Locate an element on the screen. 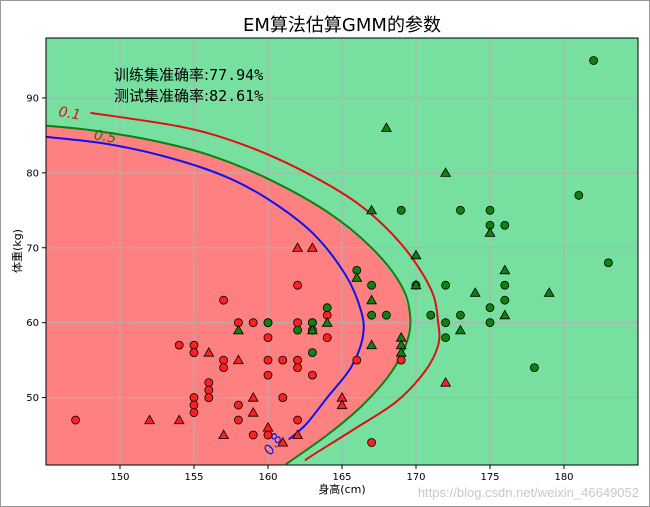 Image resolution: width=650 pixels, height=507 pixels. accuracy-annotation: 训练集准确率:77.94% 测试集准确率:82.61% is located at coordinates (188, 85).